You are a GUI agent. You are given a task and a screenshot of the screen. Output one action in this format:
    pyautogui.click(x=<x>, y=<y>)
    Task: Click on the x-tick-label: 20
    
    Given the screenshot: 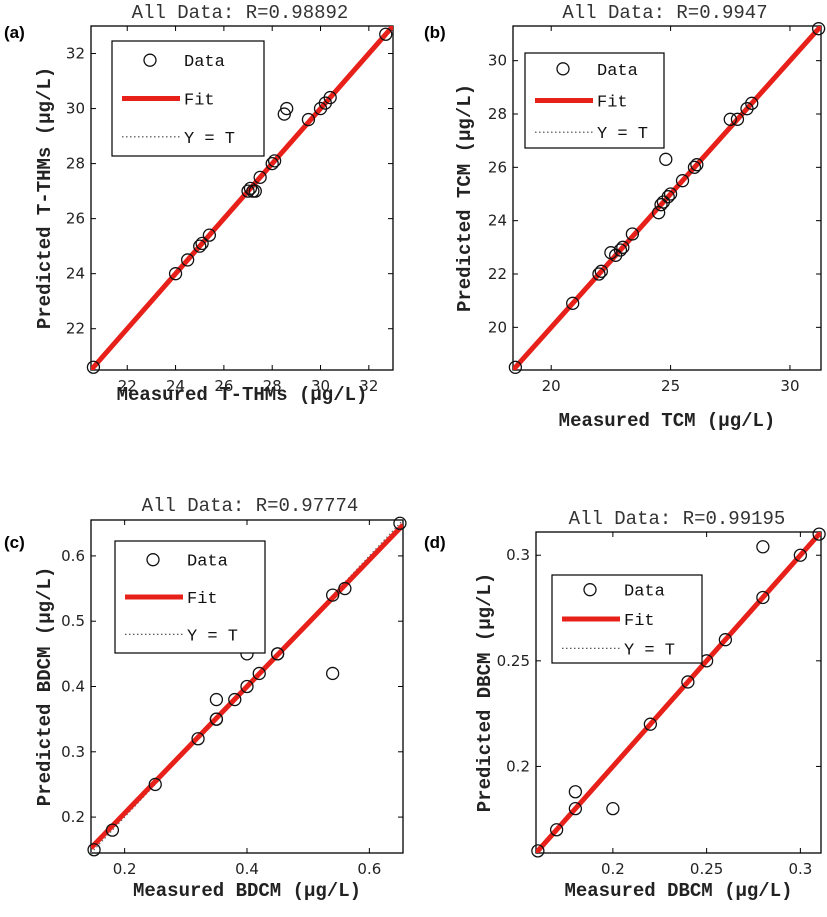 What is the action you would take?
    pyautogui.click(x=551, y=386)
    